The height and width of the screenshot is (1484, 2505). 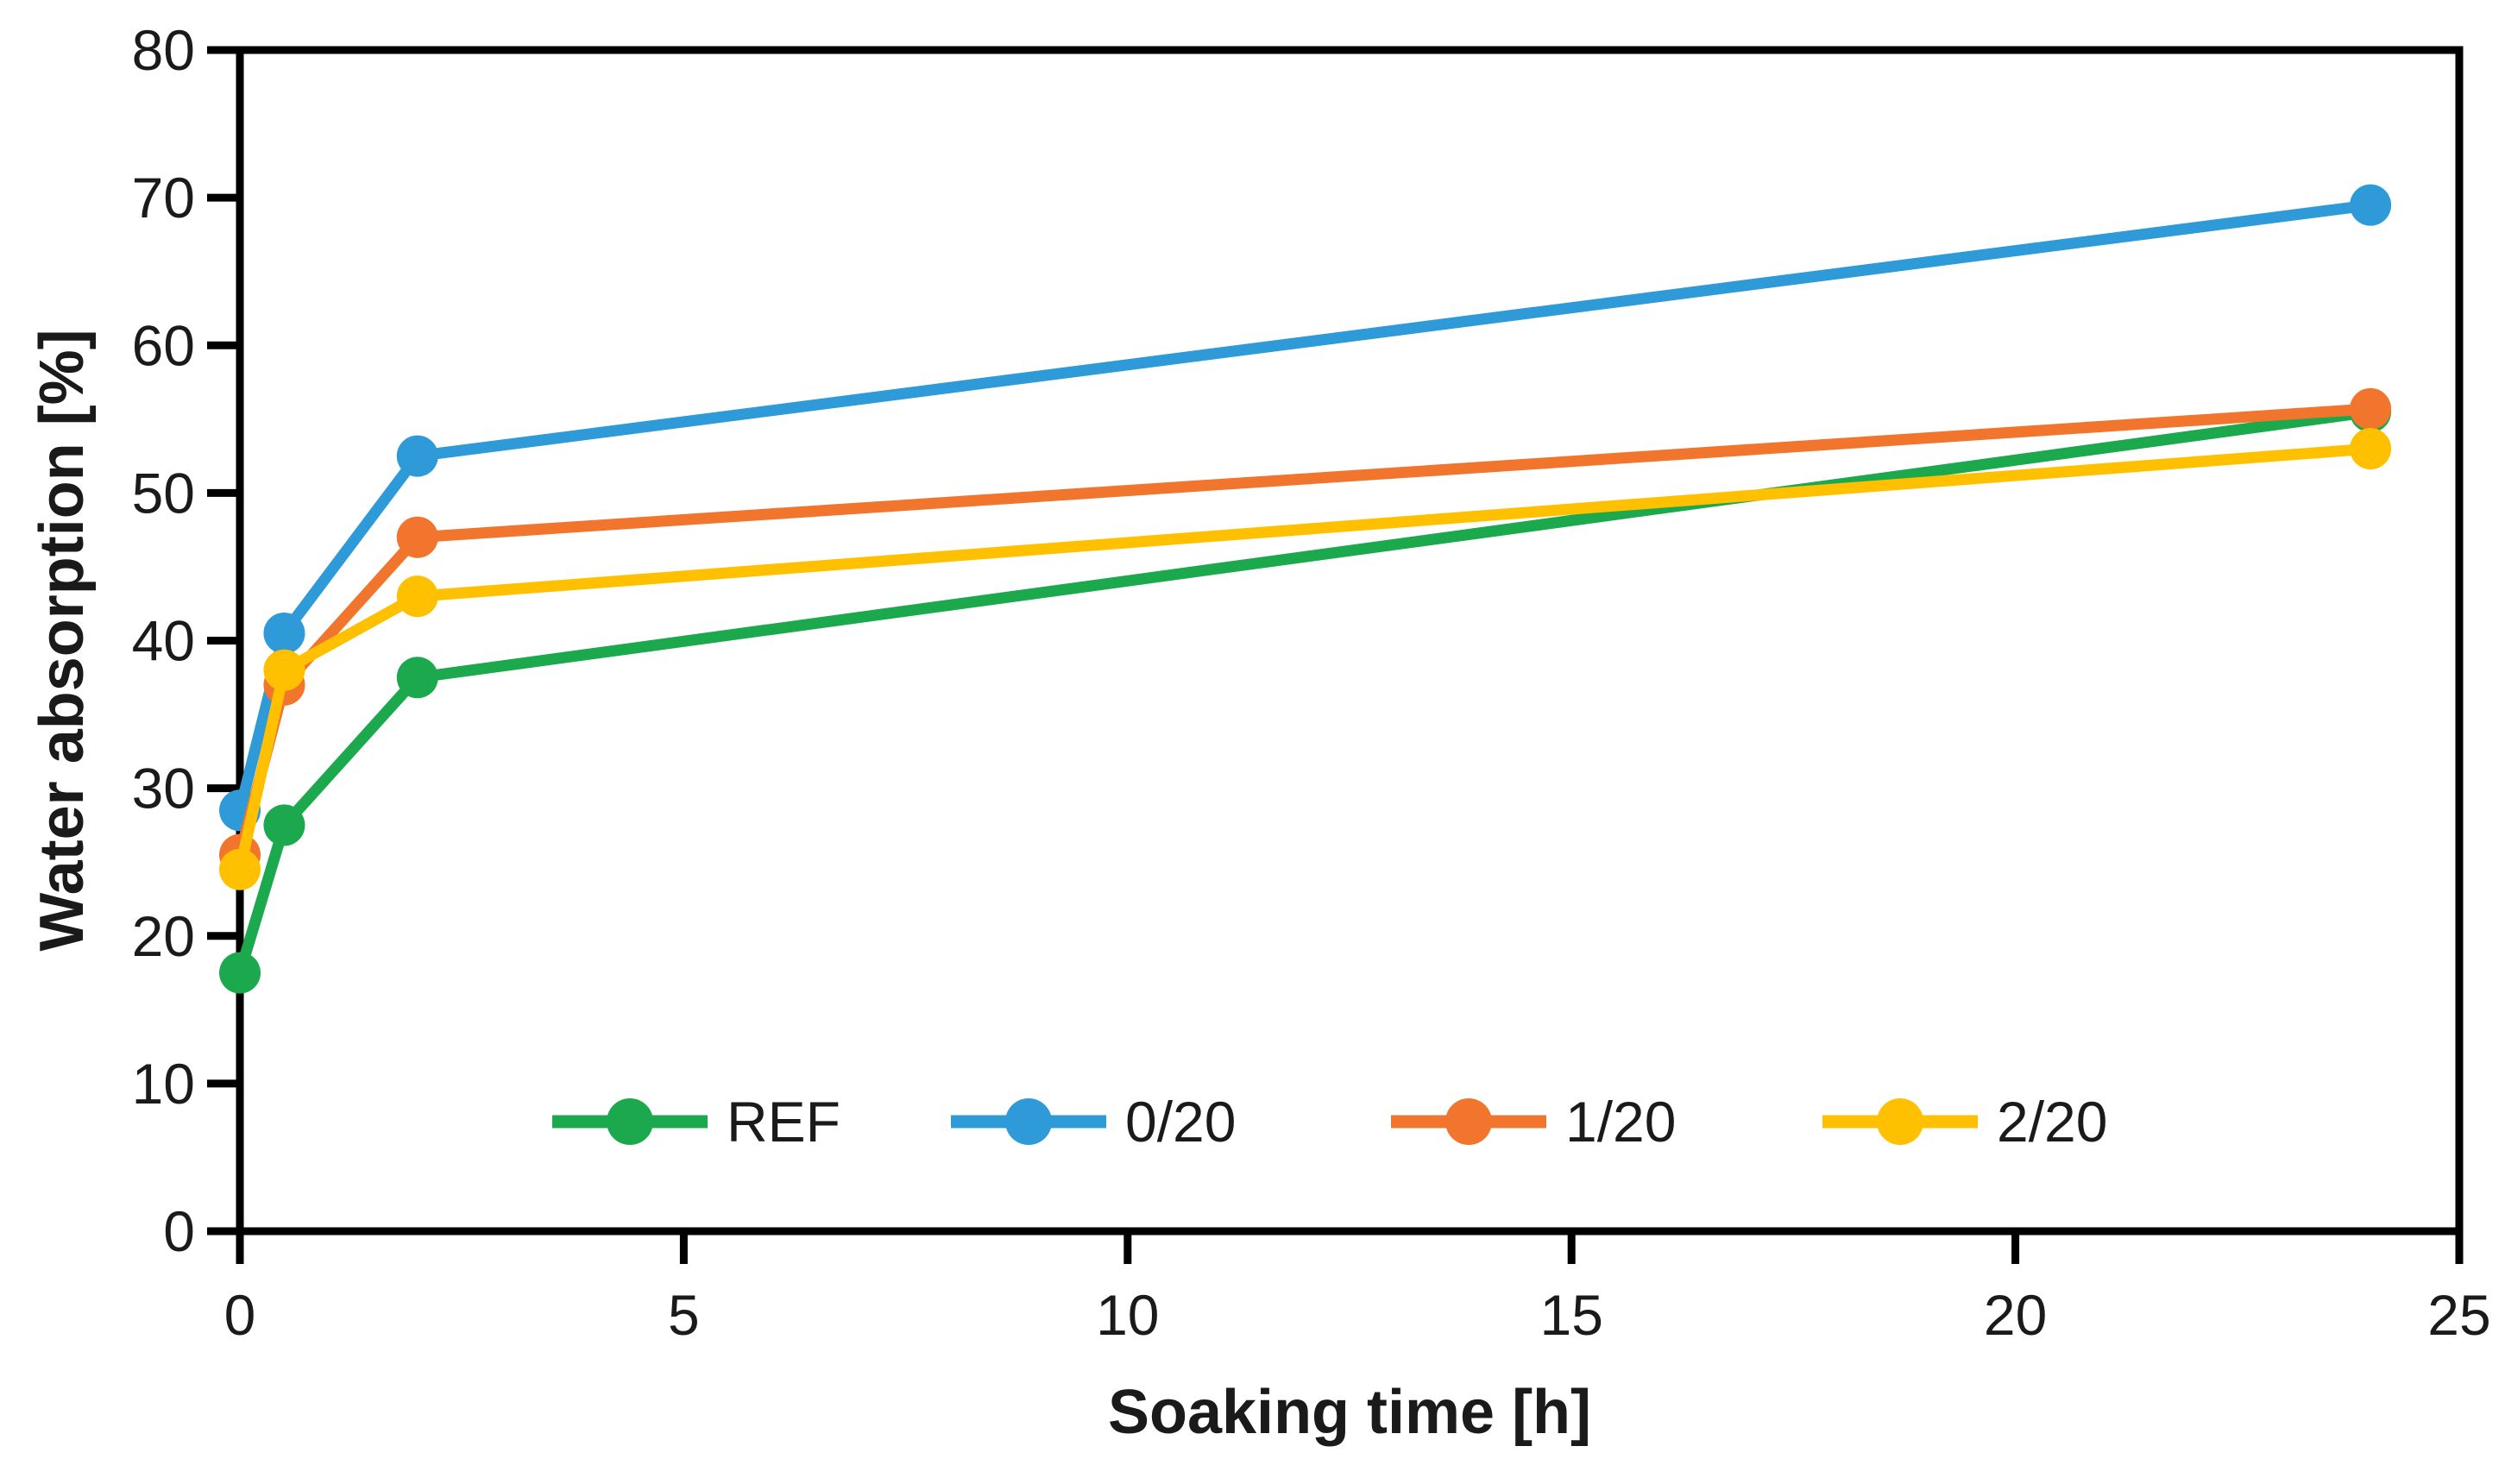 I want to click on x-tick-label: 10, so click(x=1127, y=1315).